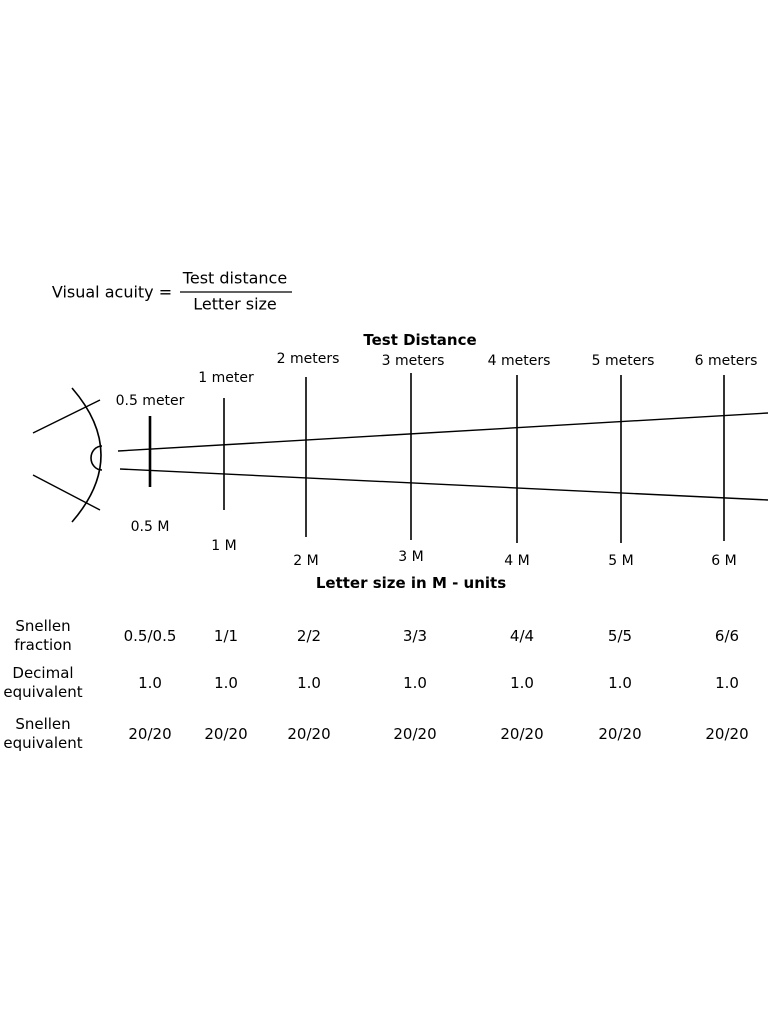 The image size is (768, 1024). What do you see at coordinates (306, 561) in the screenshot?
I see `letter-size-label: 2 M` at bounding box center [306, 561].